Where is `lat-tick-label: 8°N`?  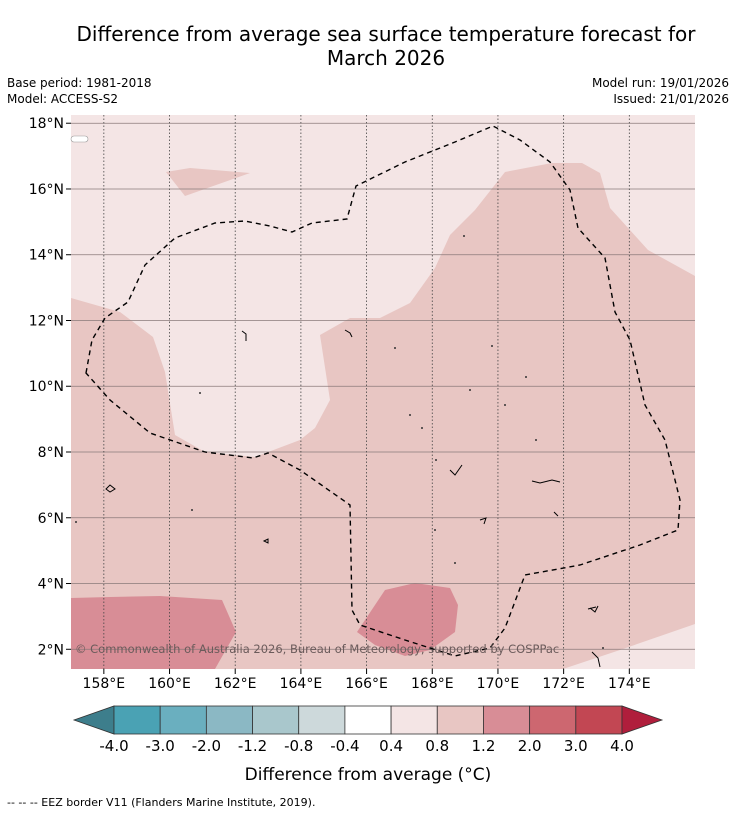
lat-tick-label: 8°N is located at coordinates (51, 453).